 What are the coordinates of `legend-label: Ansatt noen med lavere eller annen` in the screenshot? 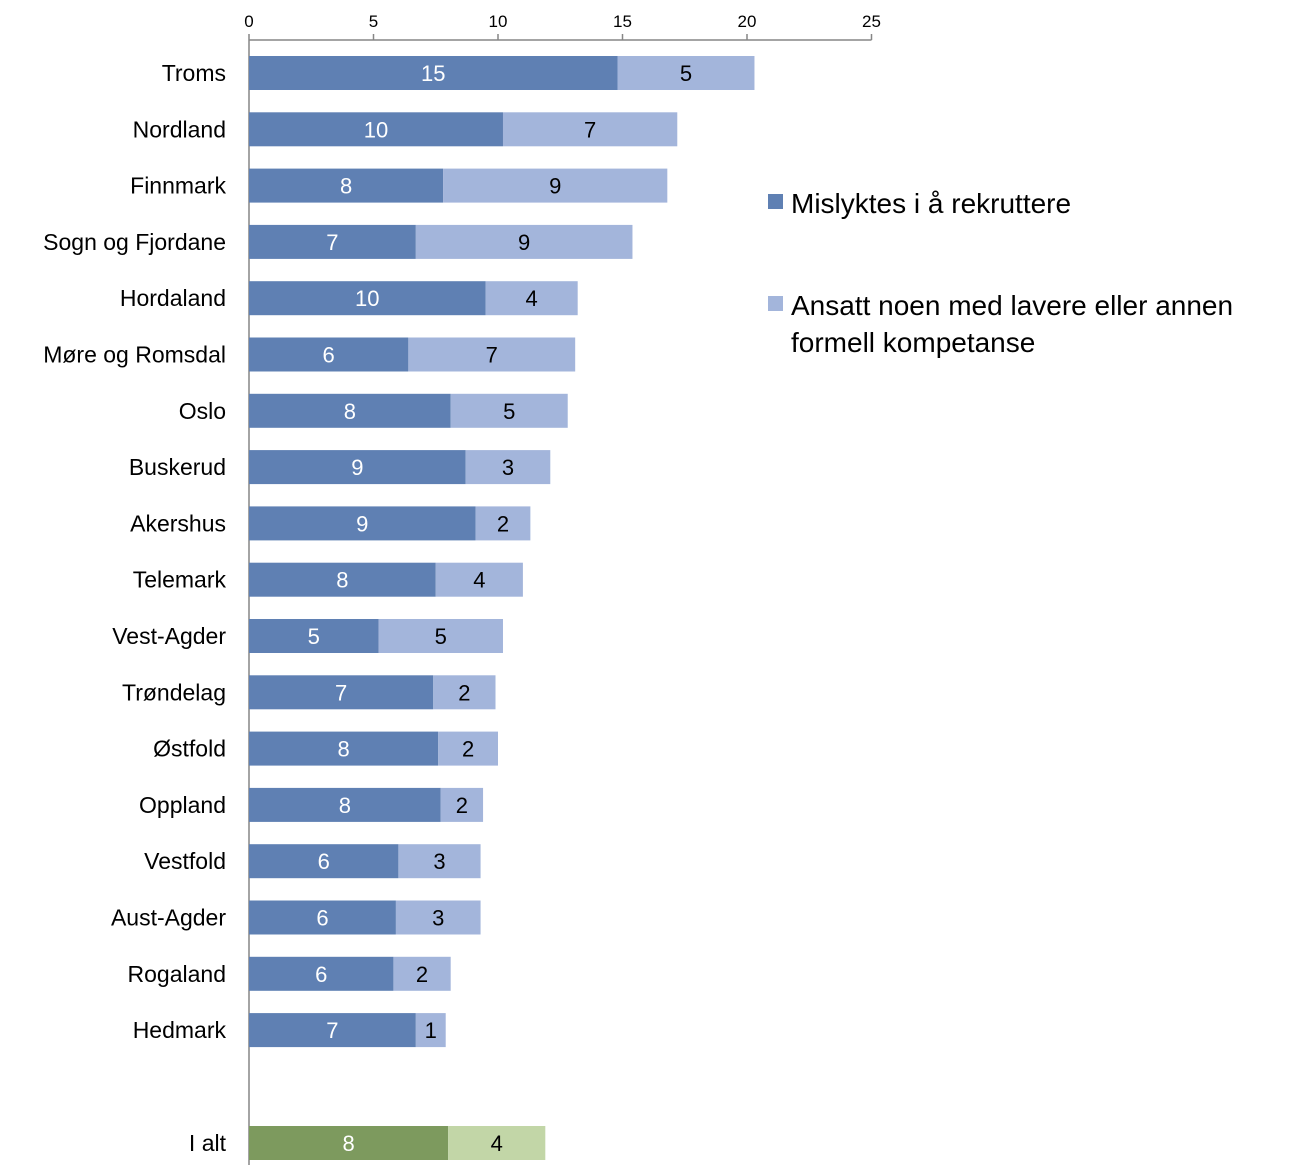 It's located at (1012, 305).